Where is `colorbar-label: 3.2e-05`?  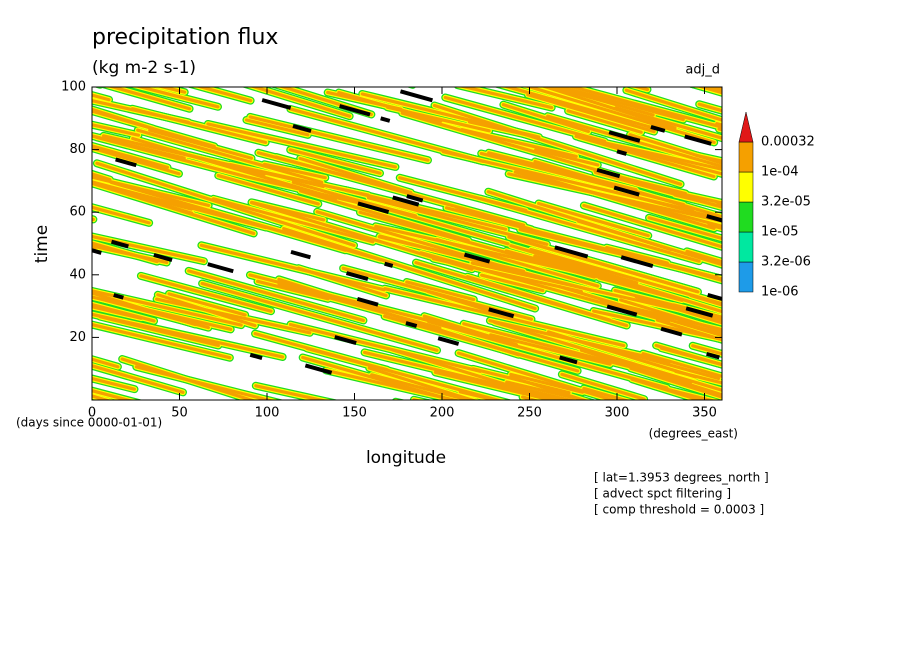
colorbar-label: 3.2e-05 is located at coordinates (786, 202).